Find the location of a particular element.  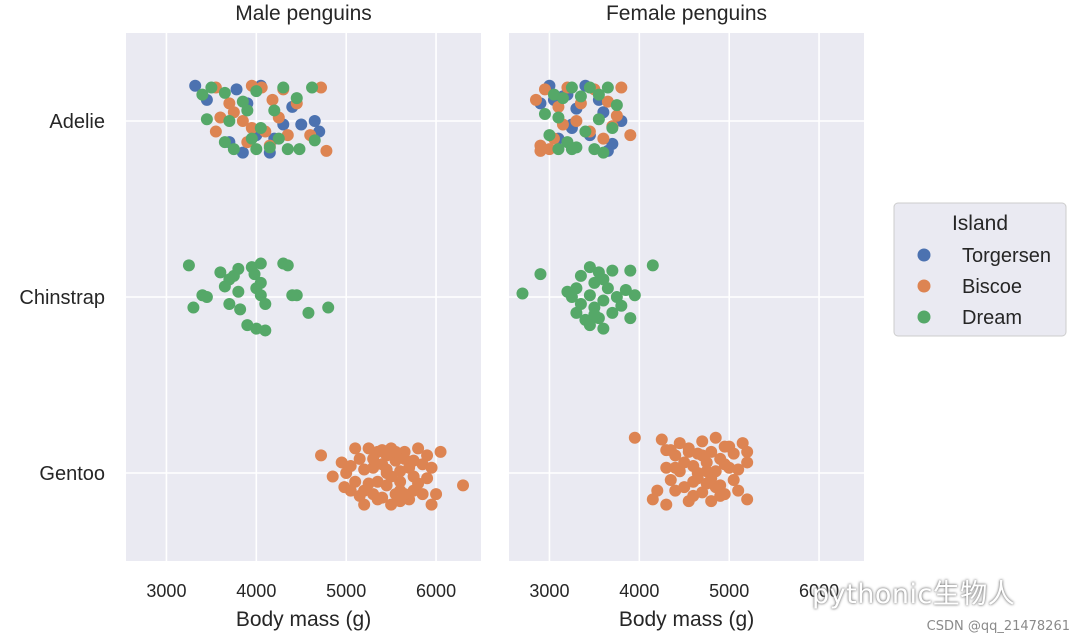

watermark-text: pythonic生物人 is located at coordinates (914, 594).